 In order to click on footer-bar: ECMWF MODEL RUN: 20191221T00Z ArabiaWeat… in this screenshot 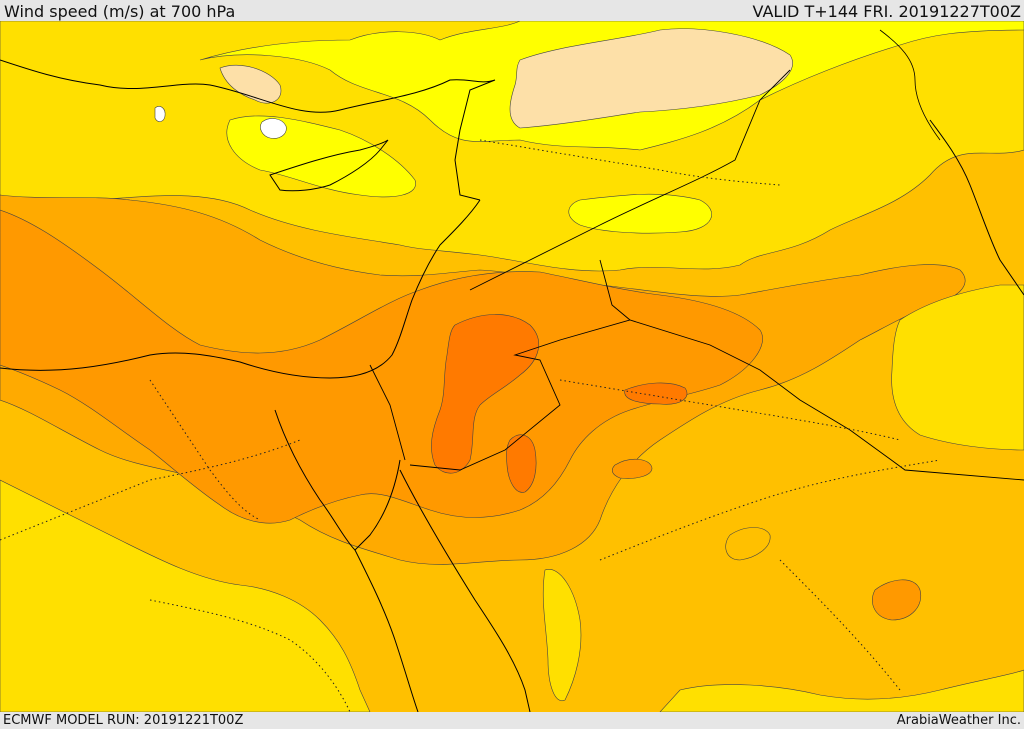, I will do `click(512, 720)`.